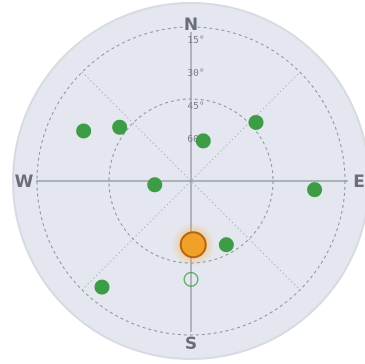 Image resolution: width=365 pixels, height=364 pixels. Describe the element at coordinates (195, 40) in the screenshot. I see `elevation-label-15: 15°` at that location.